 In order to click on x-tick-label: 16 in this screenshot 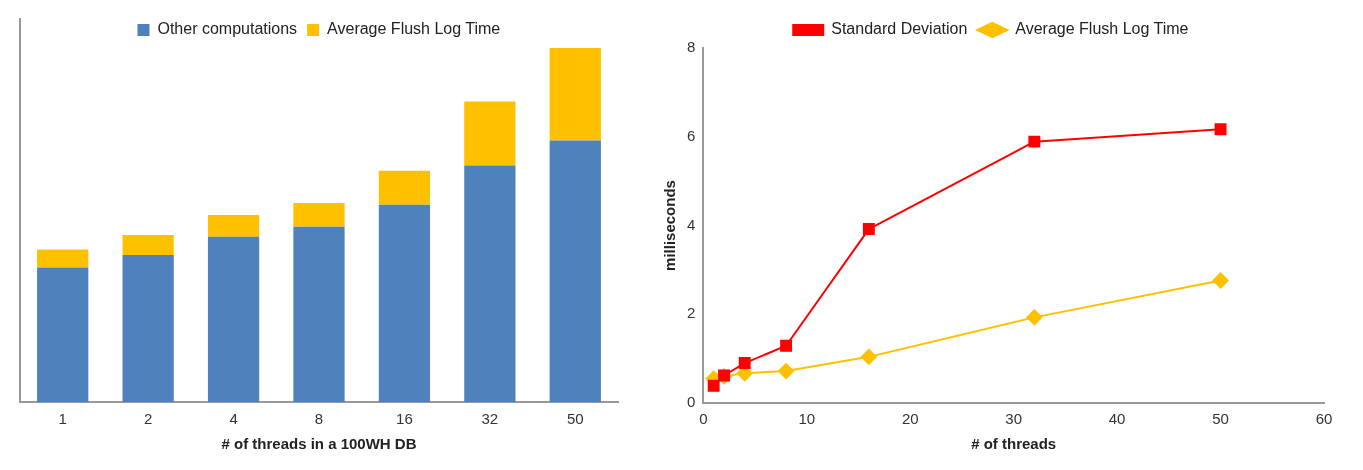, I will do `click(404, 419)`.